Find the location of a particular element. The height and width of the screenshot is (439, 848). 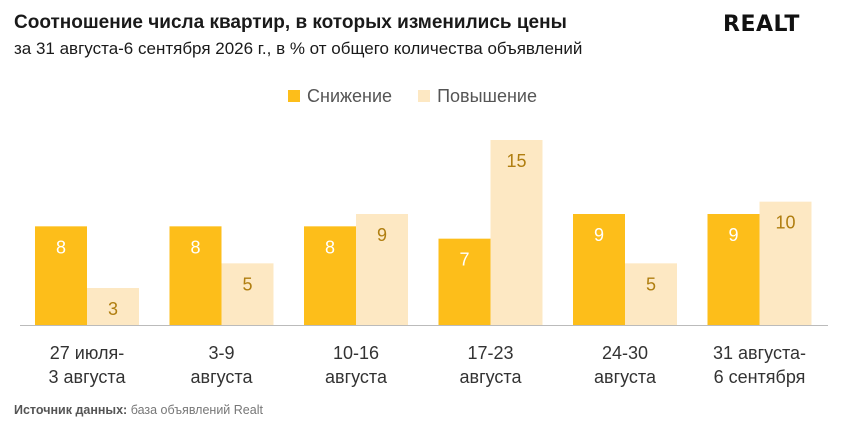

data-label-decrease-1: 8 is located at coordinates (195, 247).